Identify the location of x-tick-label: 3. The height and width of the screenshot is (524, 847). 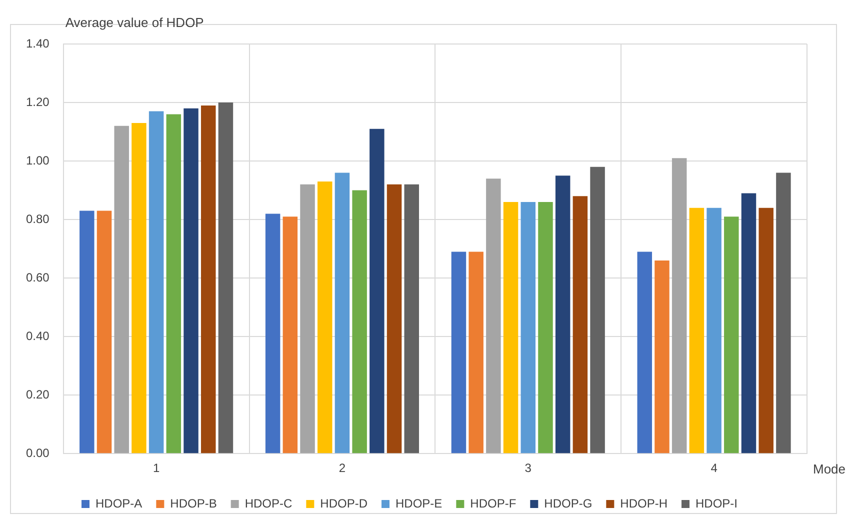
(528, 468).